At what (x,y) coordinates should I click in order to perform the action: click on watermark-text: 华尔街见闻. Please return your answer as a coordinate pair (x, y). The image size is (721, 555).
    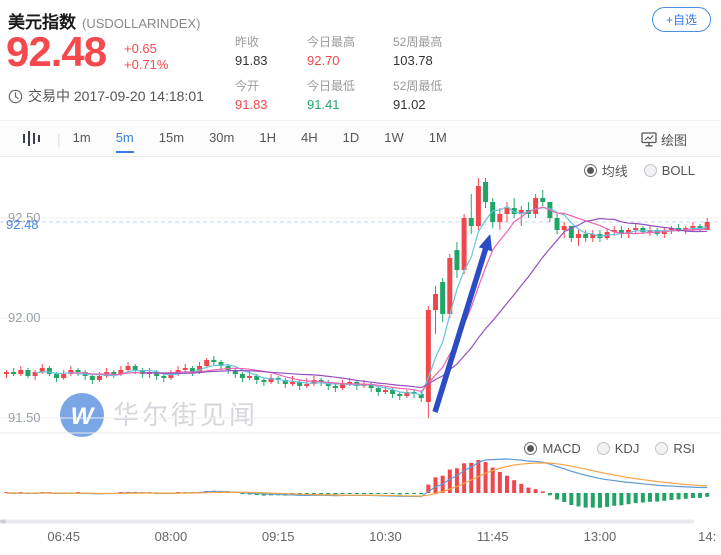
    Looking at the image, I should click on (185, 415).